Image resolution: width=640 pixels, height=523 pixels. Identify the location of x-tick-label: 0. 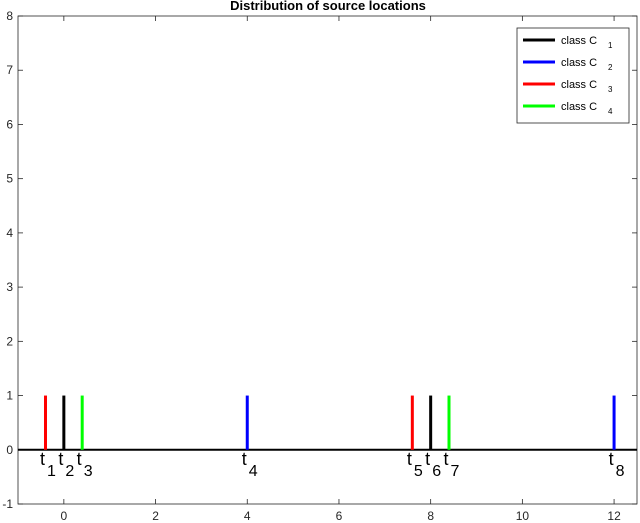
(64, 516).